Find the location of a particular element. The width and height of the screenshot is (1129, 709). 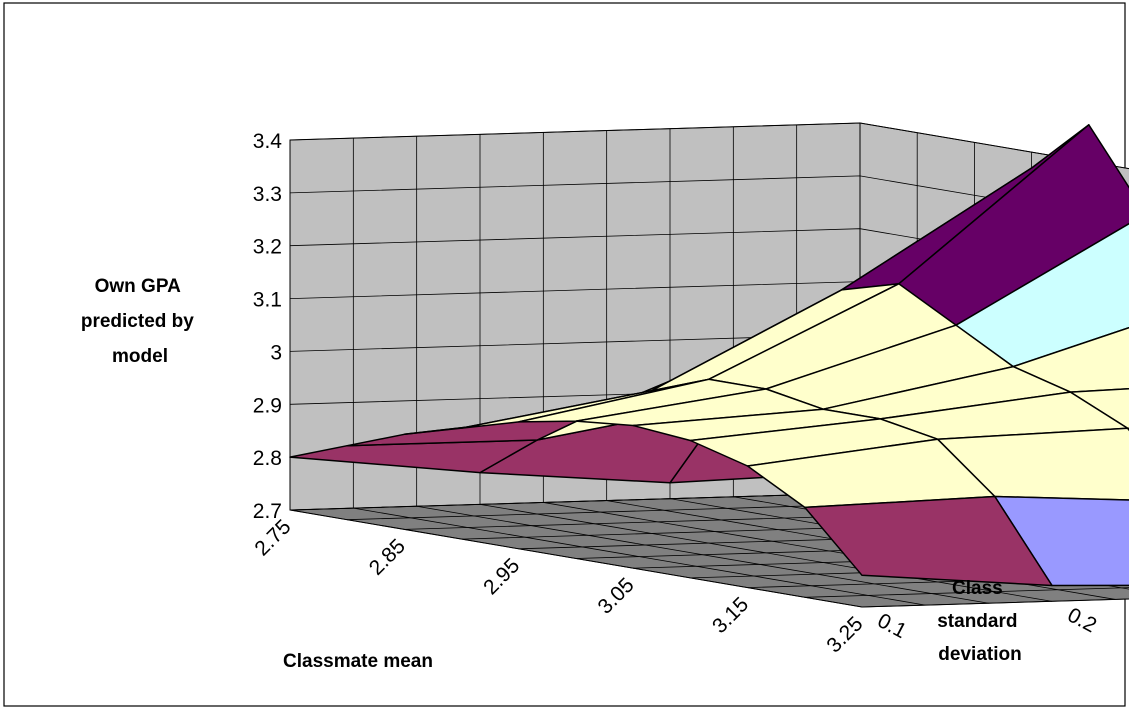

z-axis-title-line2: predicted by is located at coordinates (137, 321).